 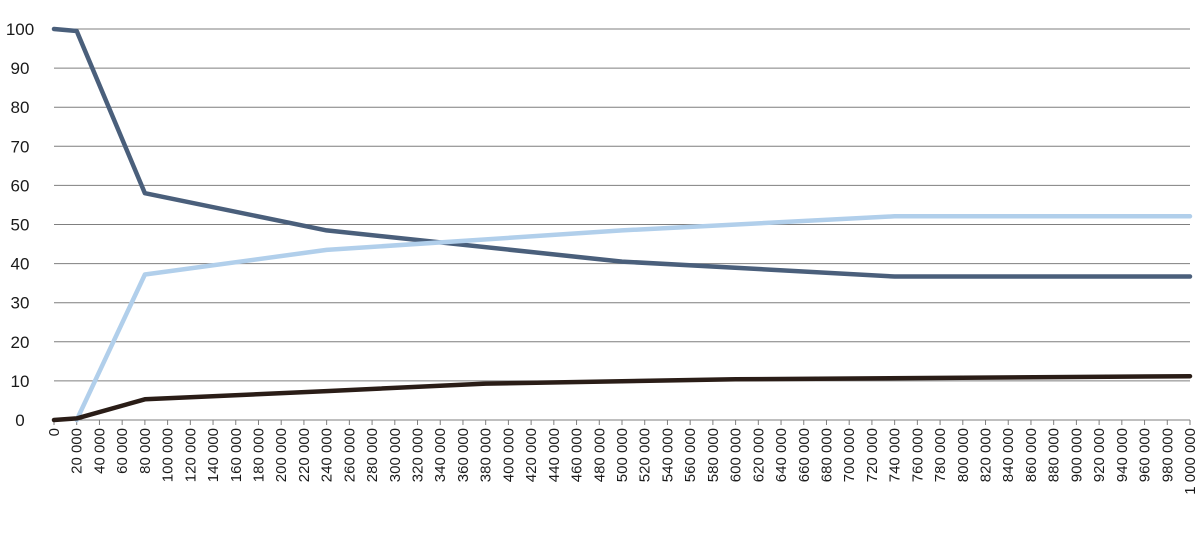 What do you see at coordinates (20, 107) in the screenshot?
I see `y-tick-label: 80` at bounding box center [20, 107].